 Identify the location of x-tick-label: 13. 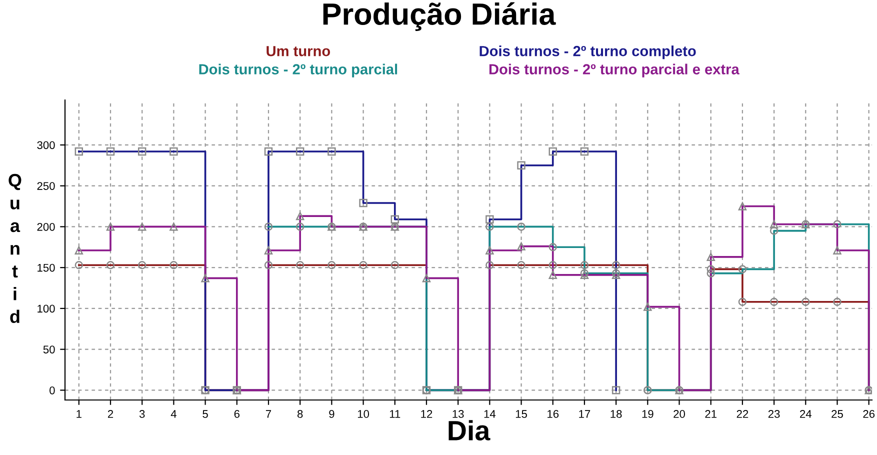
(458, 414).